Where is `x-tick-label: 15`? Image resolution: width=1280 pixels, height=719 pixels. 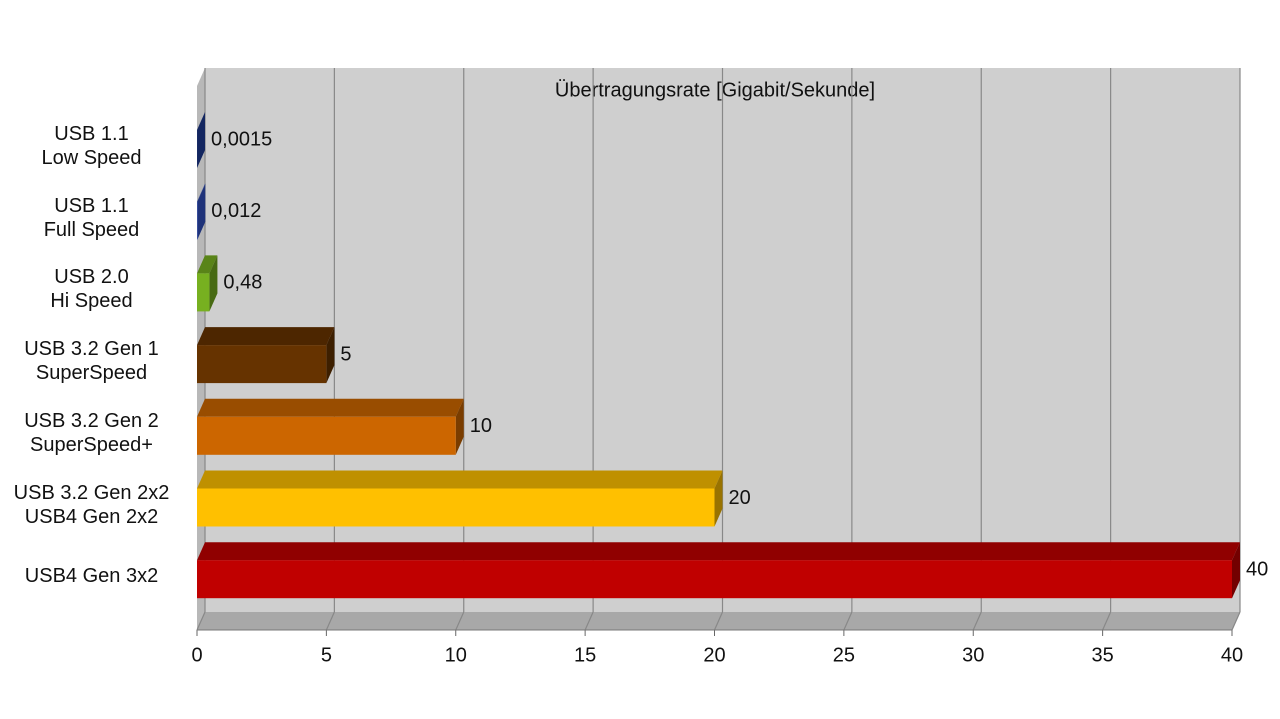 x-tick-label: 15 is located at coordinates (585, 655).